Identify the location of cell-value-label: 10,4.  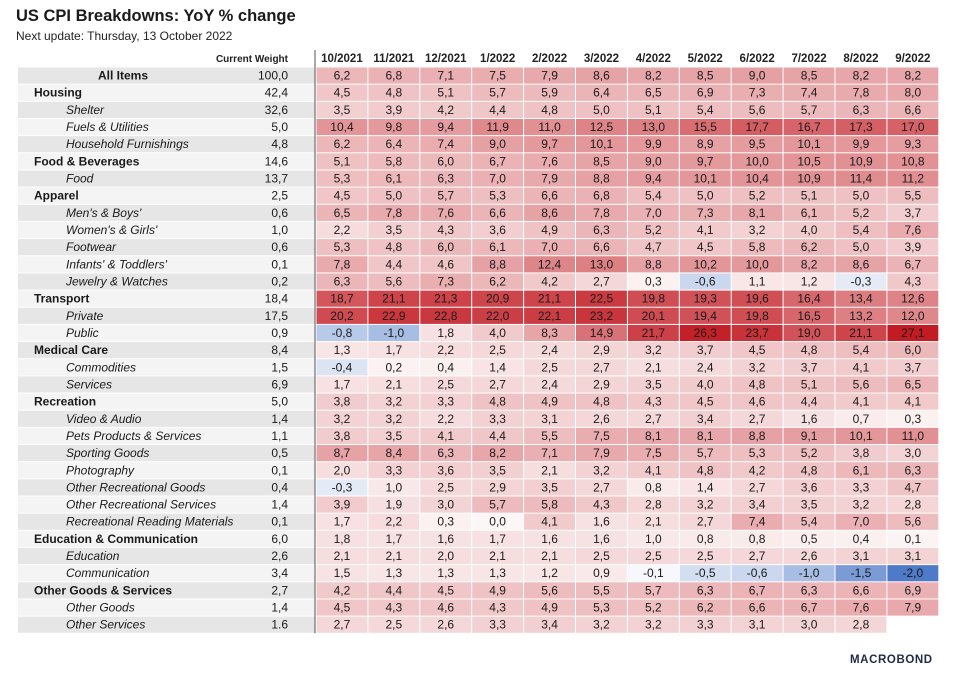
(342, 127).